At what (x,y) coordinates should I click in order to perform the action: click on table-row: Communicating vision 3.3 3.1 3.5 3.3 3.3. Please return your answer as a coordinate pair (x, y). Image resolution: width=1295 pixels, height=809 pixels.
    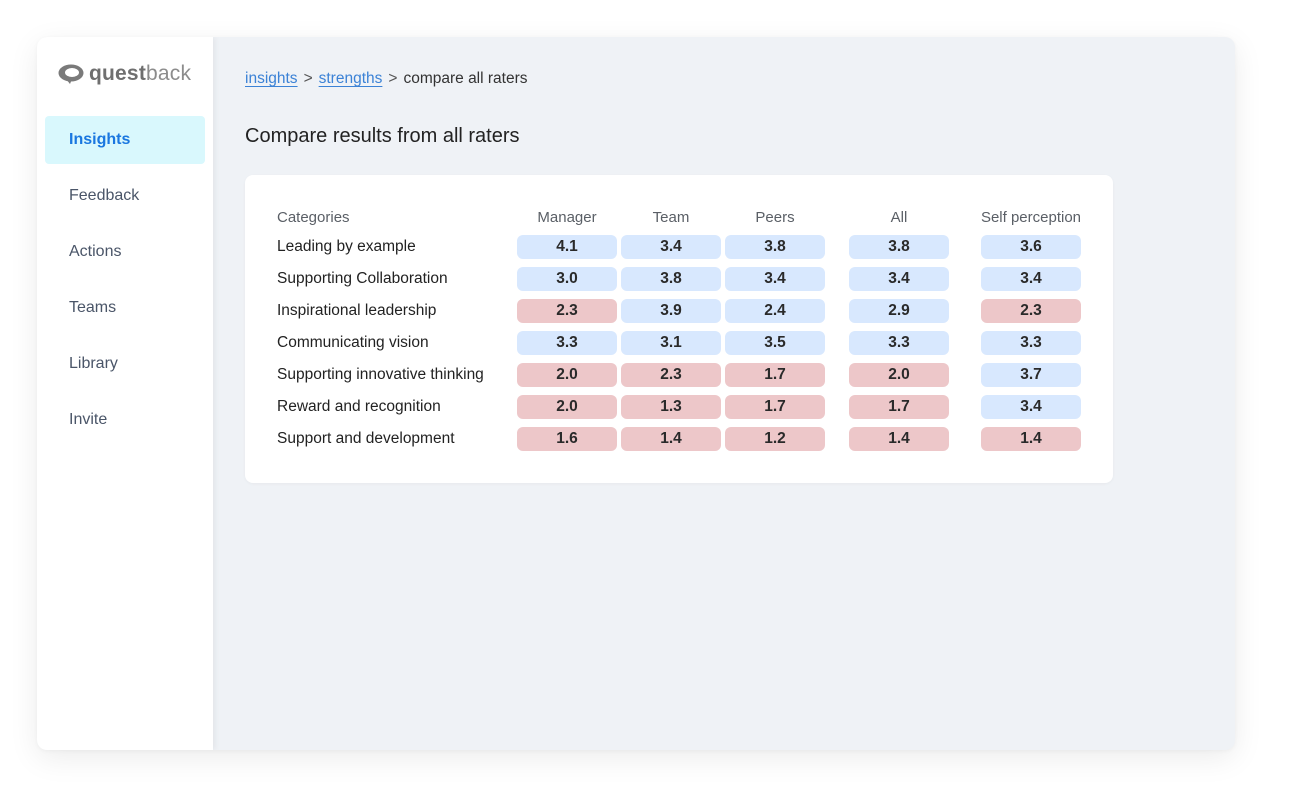
    Looking at the image, I should click on (680, 343).